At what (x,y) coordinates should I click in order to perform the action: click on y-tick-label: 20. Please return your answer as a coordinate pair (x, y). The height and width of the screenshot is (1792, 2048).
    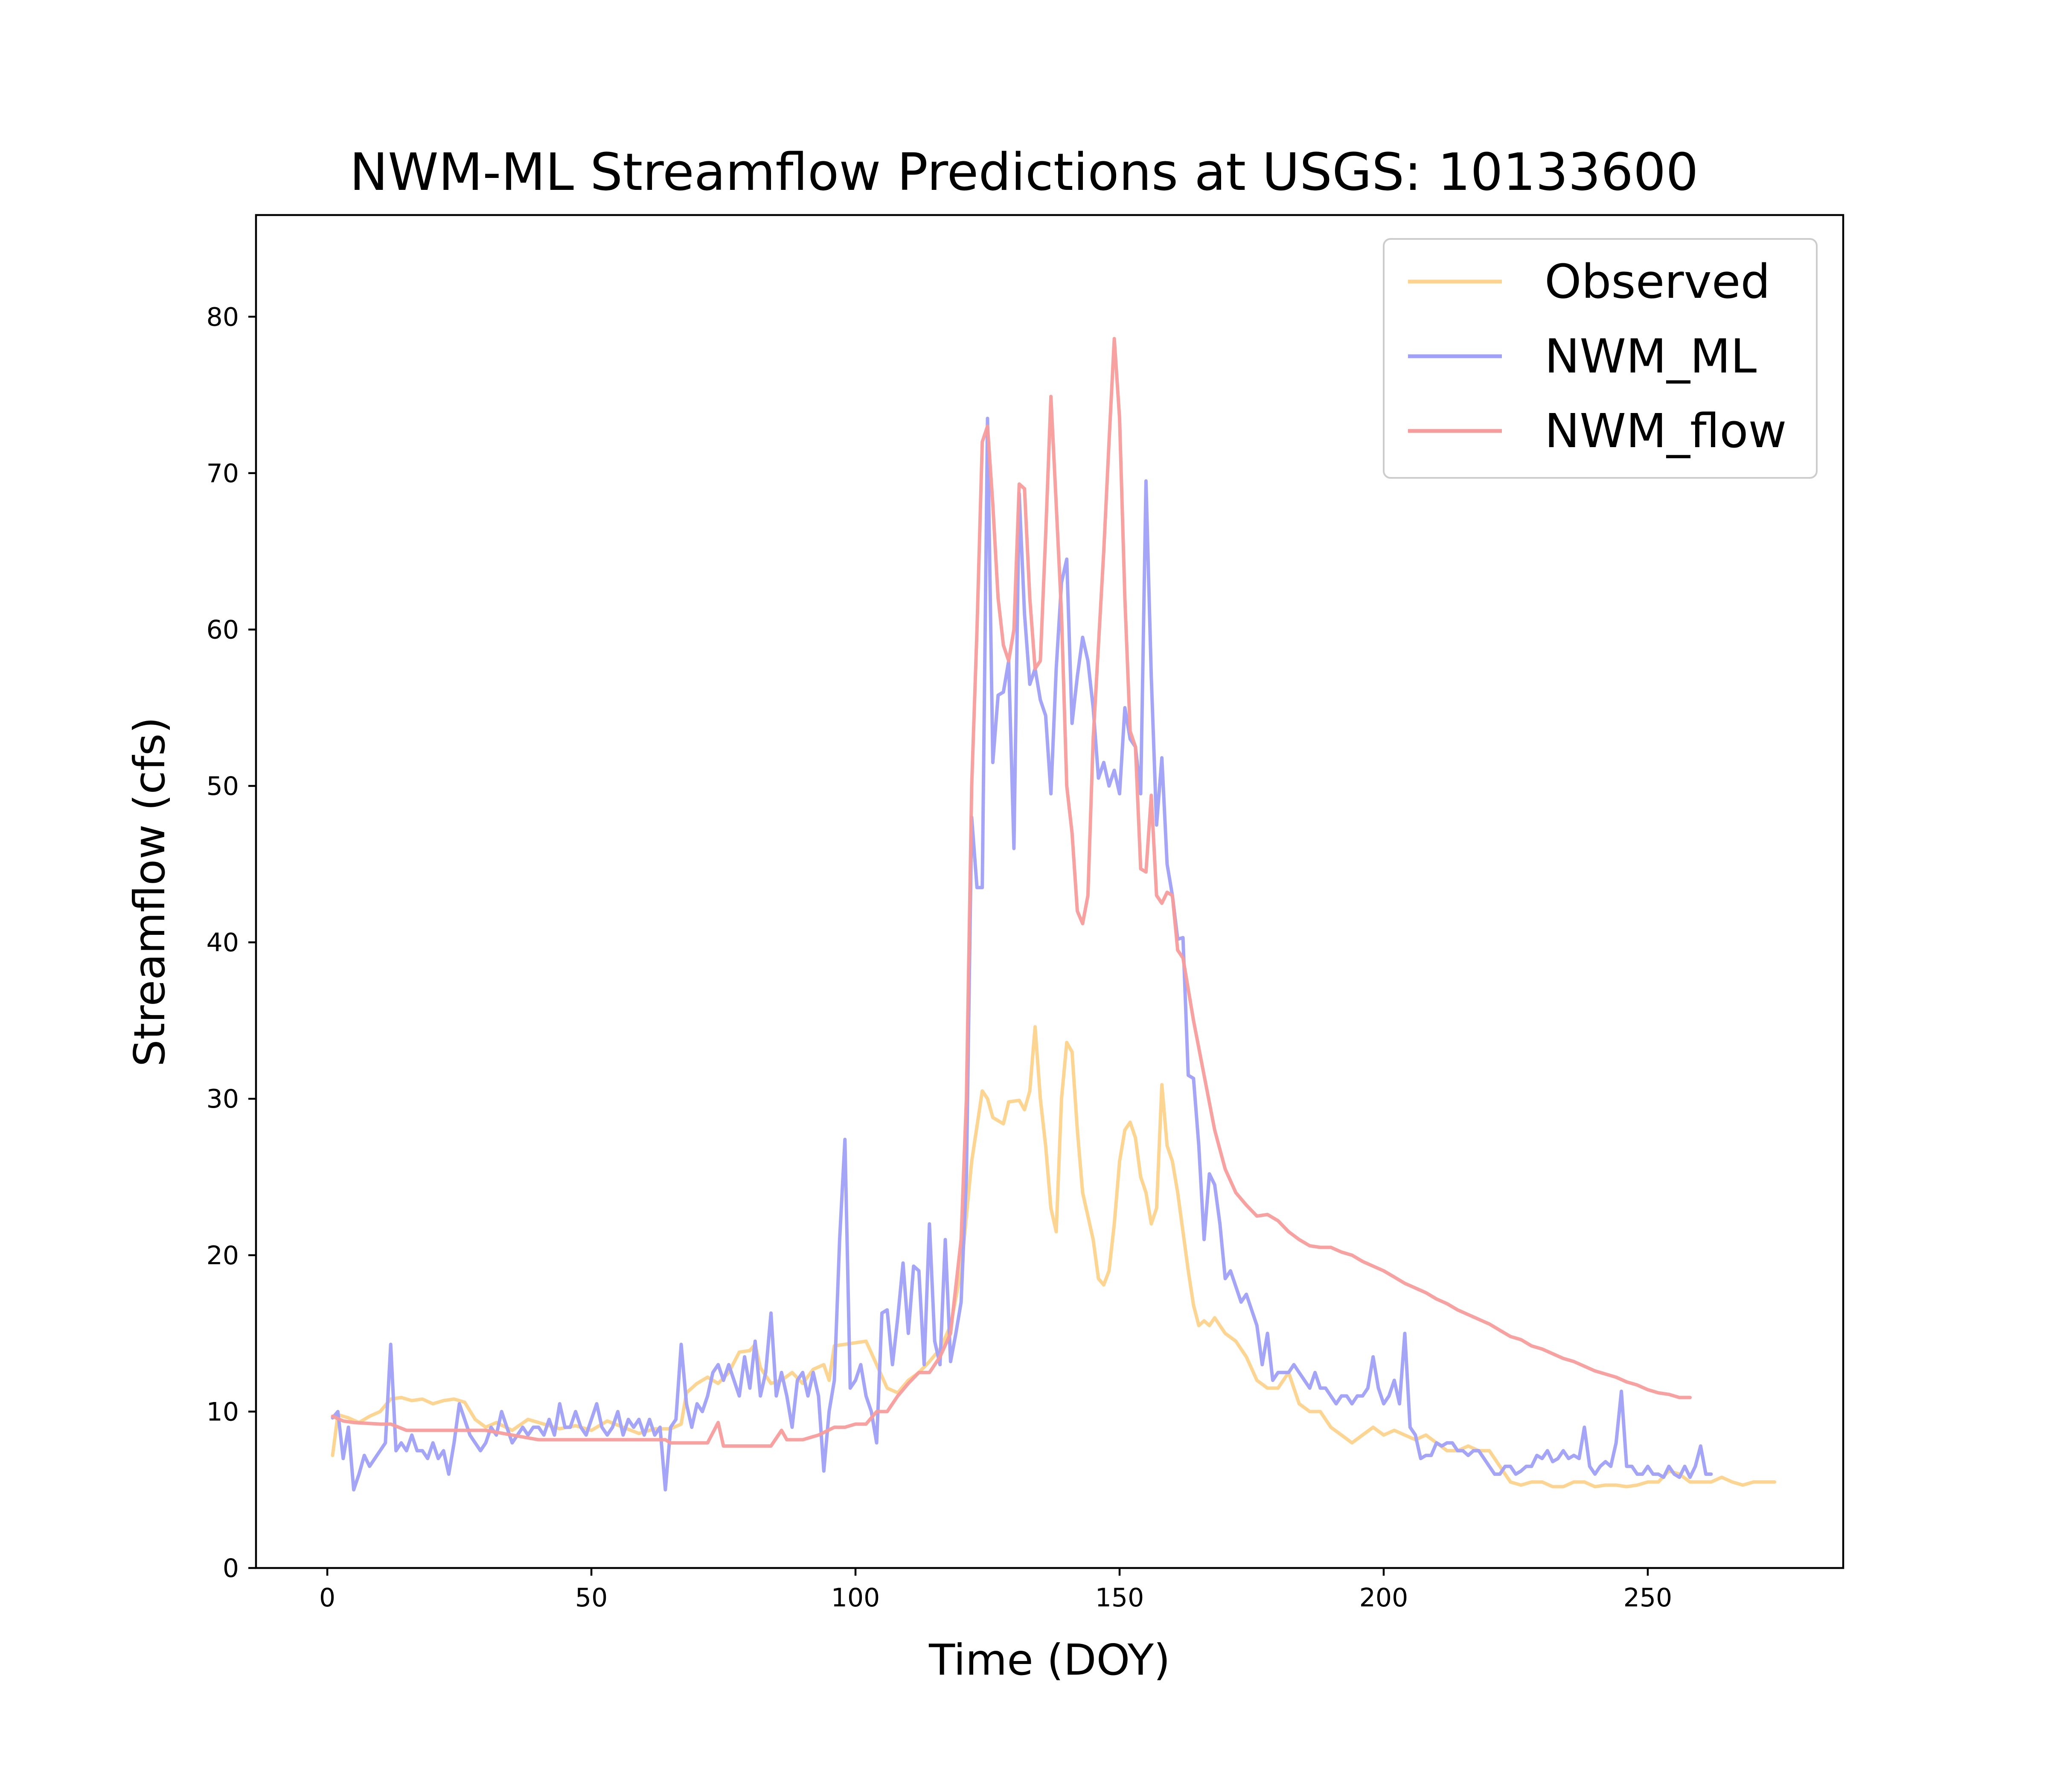
    Looking at the image, I should click on (223, 1256).